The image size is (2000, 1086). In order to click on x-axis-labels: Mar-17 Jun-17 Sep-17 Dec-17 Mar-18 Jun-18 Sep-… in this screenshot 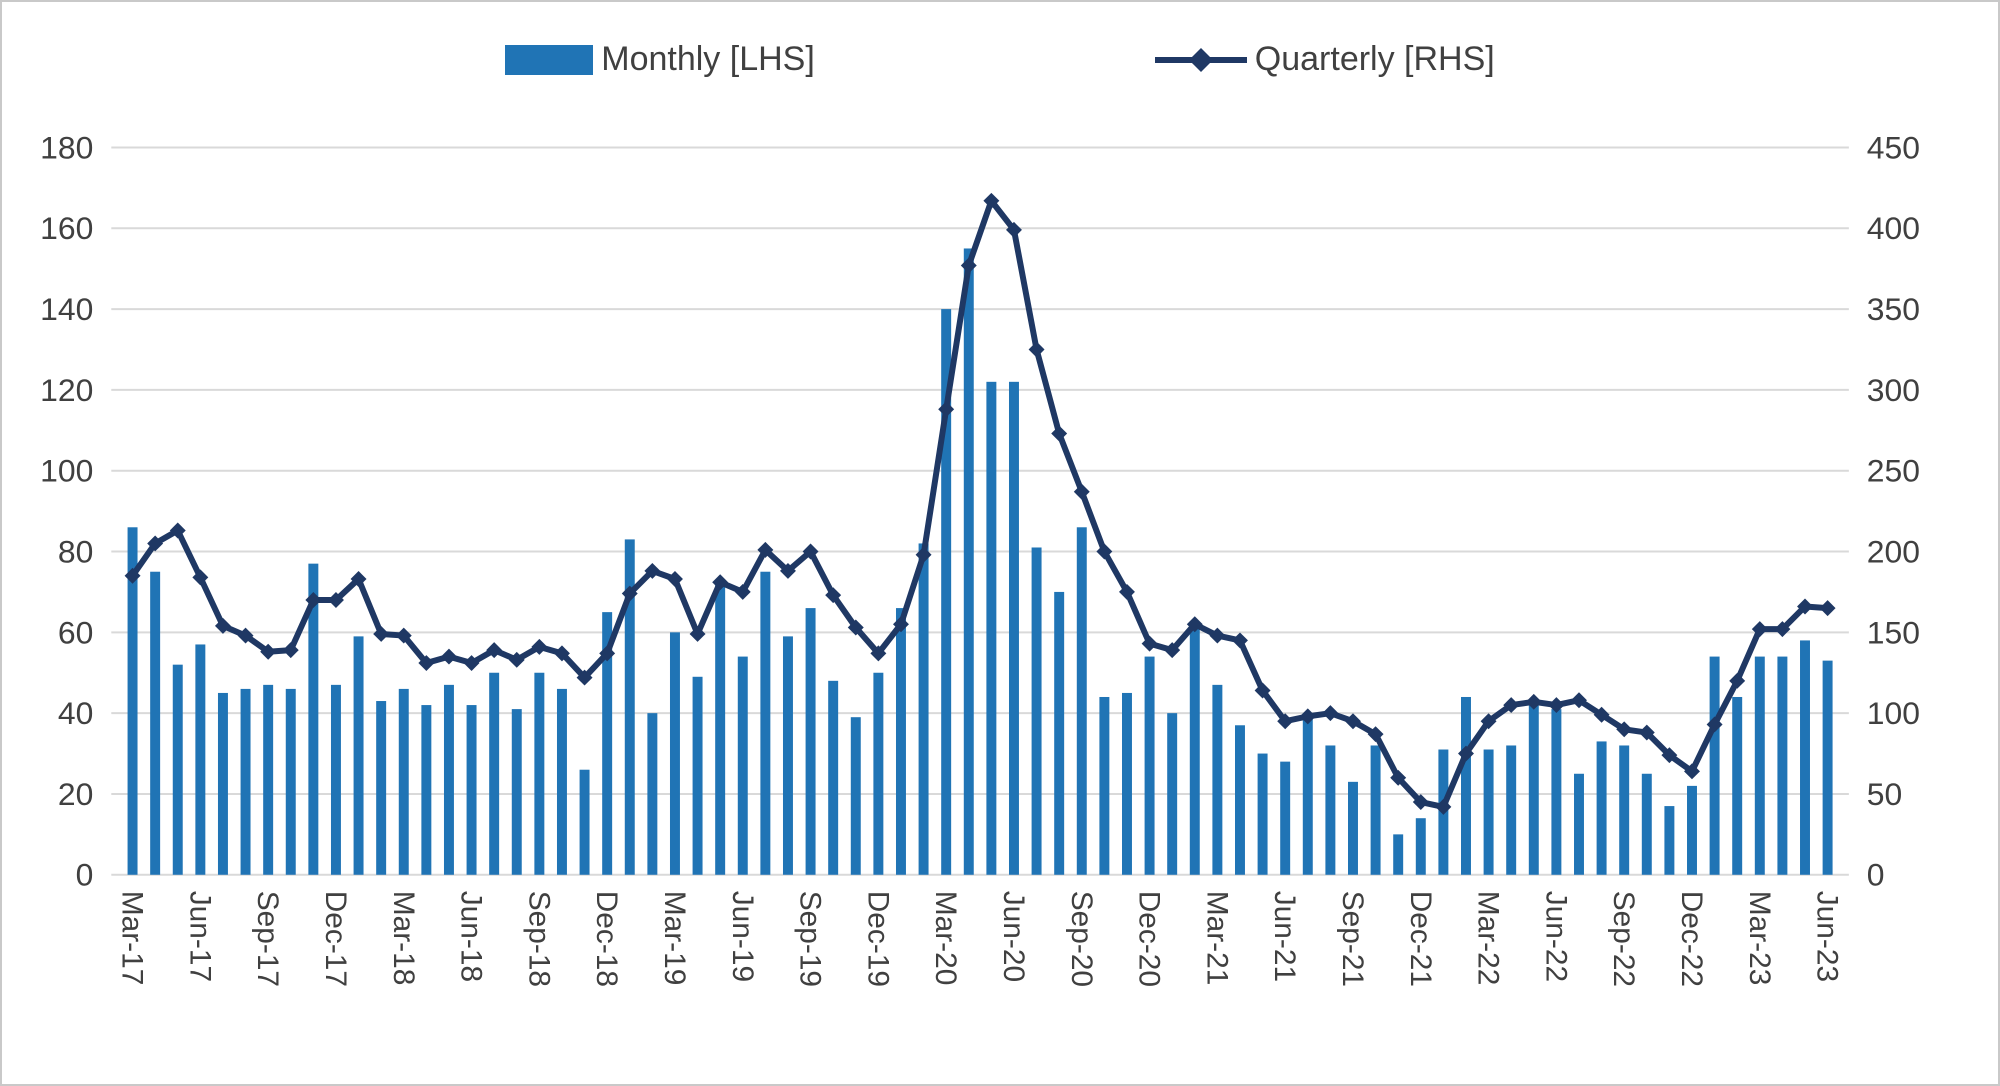, I will do `click(980, 939)`.